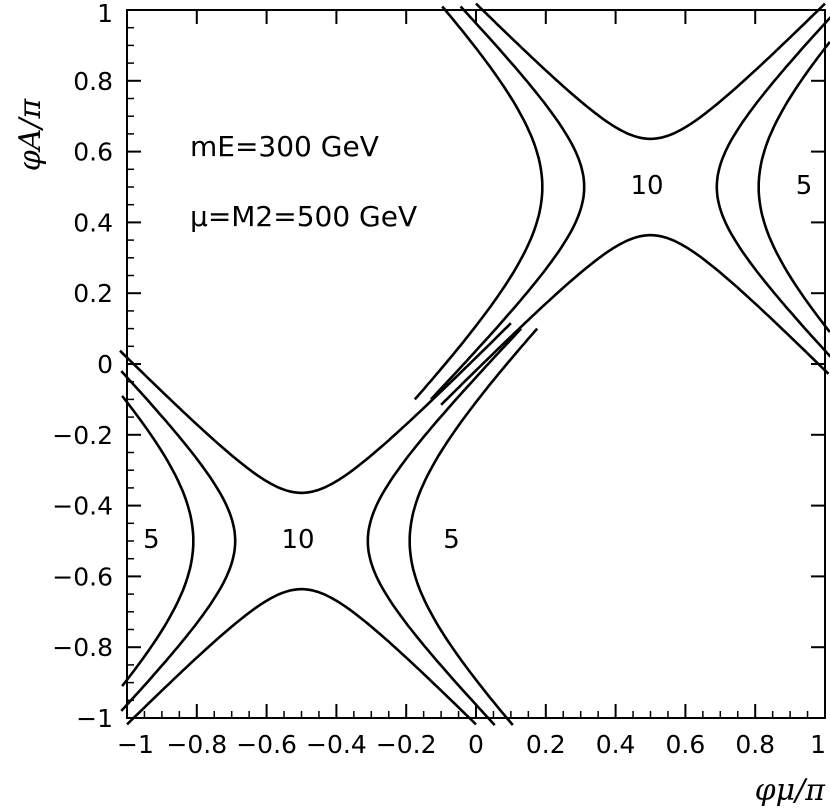 This screenshot has height=809, width=830. Describe the element at coordinates (476, 744) in the screenshot. I see `x-tick-label: 0` at that location.